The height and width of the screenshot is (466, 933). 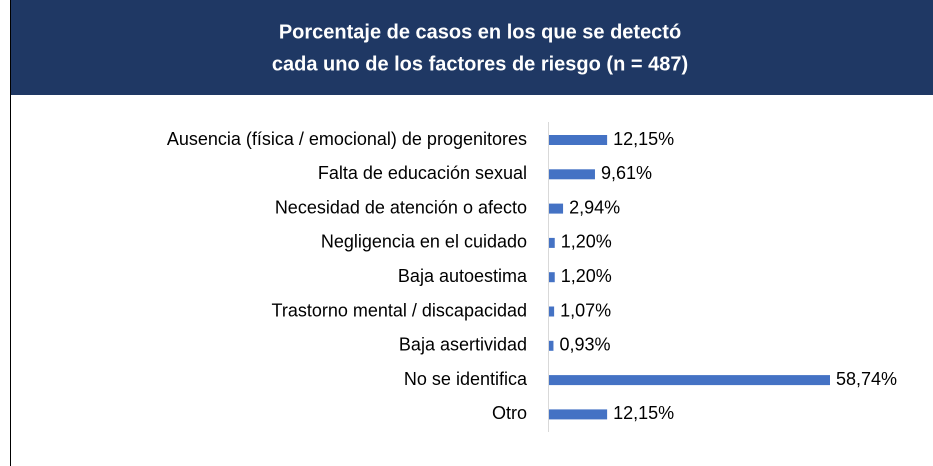 I want to click on value-label: 0,93%, so click(x=584, y=345).